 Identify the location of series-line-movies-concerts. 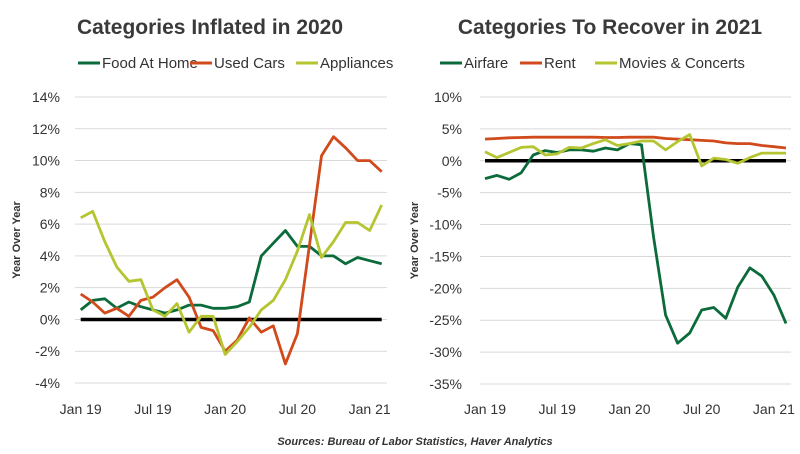
(635, 150).